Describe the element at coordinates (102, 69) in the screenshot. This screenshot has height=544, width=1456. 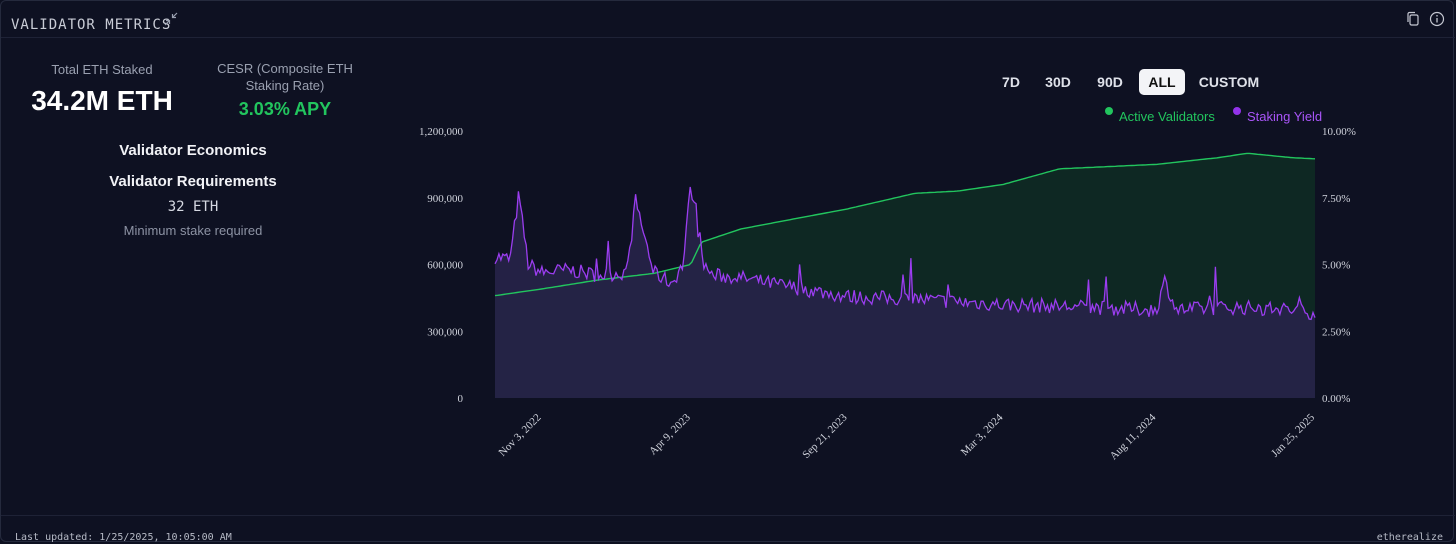
I see `total-staked-label: Total ETH Staked` at that location.